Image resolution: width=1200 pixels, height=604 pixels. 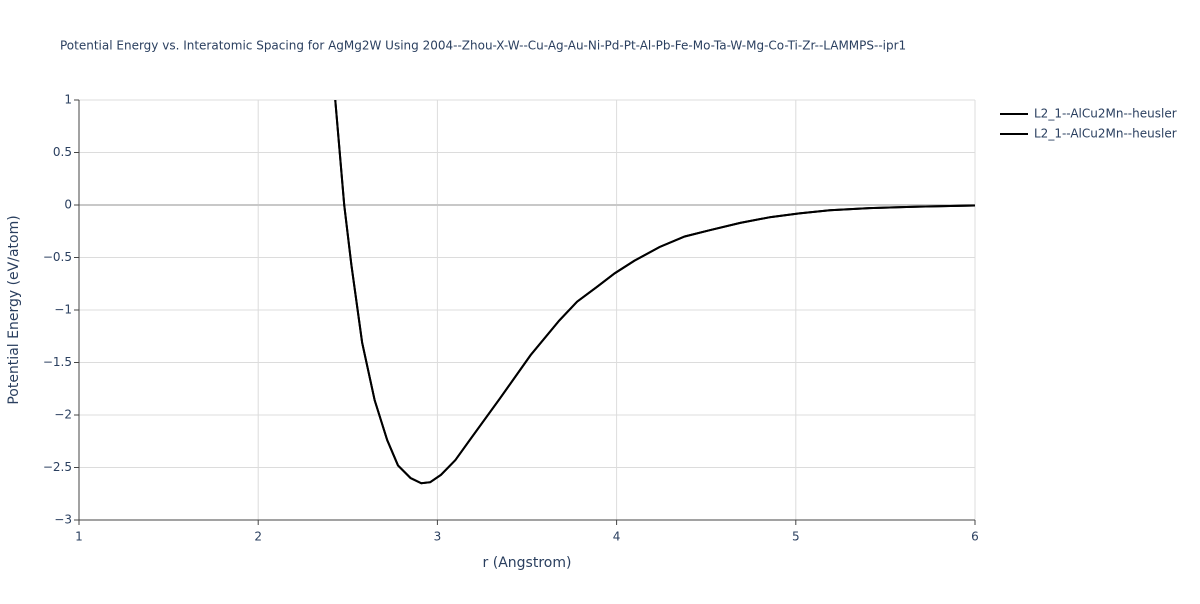 I want to click on x-tick-label: 3, so click(x=438, y=537).